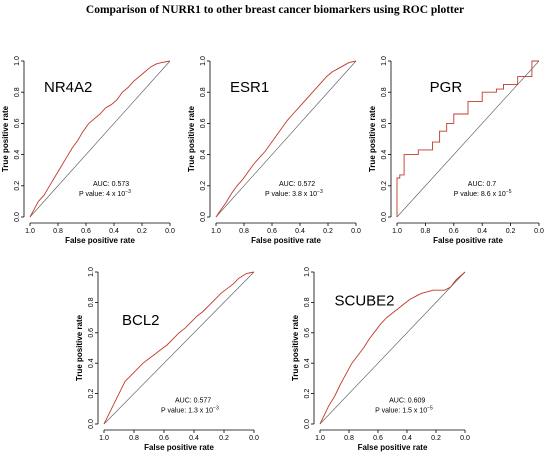  I want to click on auc-text: AUC: 0.7, so click(482, 184).